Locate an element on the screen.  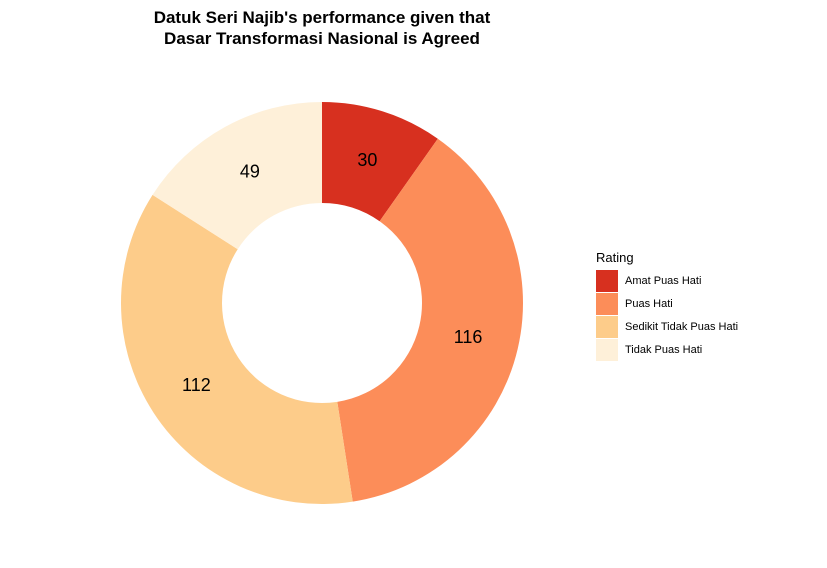
slice-label-tidak-puas-hati: 49 is located at coordinates (250, 171).